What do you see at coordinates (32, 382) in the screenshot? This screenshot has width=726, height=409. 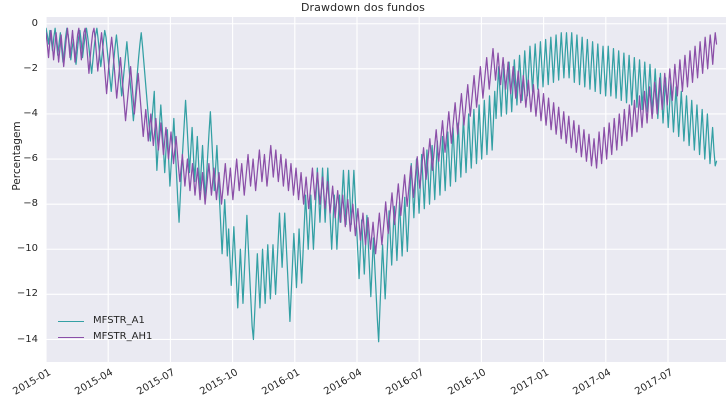 I see `x-tick-label: 2015-01` at bounding box center [32, 382].